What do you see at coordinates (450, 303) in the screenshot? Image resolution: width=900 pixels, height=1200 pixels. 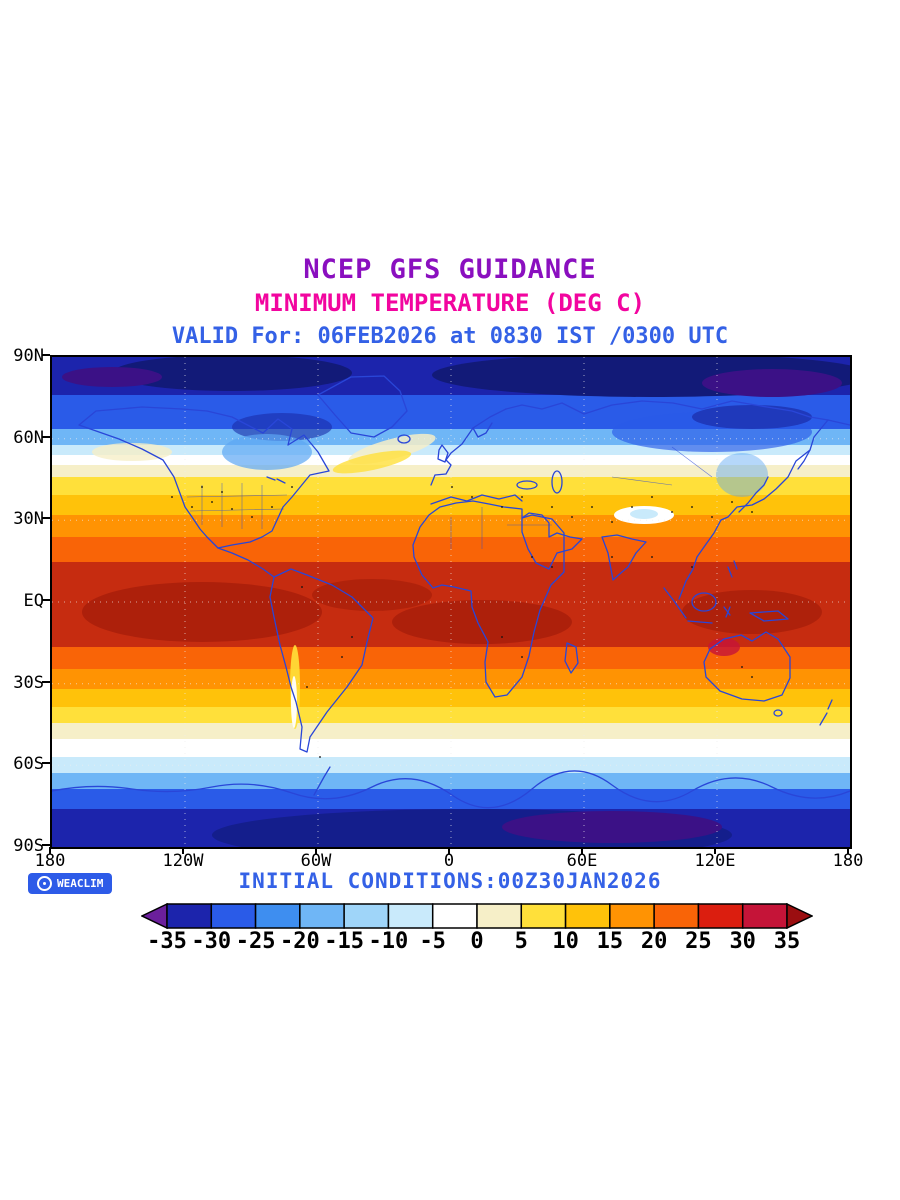 I see `title-parameter: MINIMUM TEMPERATURE (DEG C)` at bounding box center [450, 303].